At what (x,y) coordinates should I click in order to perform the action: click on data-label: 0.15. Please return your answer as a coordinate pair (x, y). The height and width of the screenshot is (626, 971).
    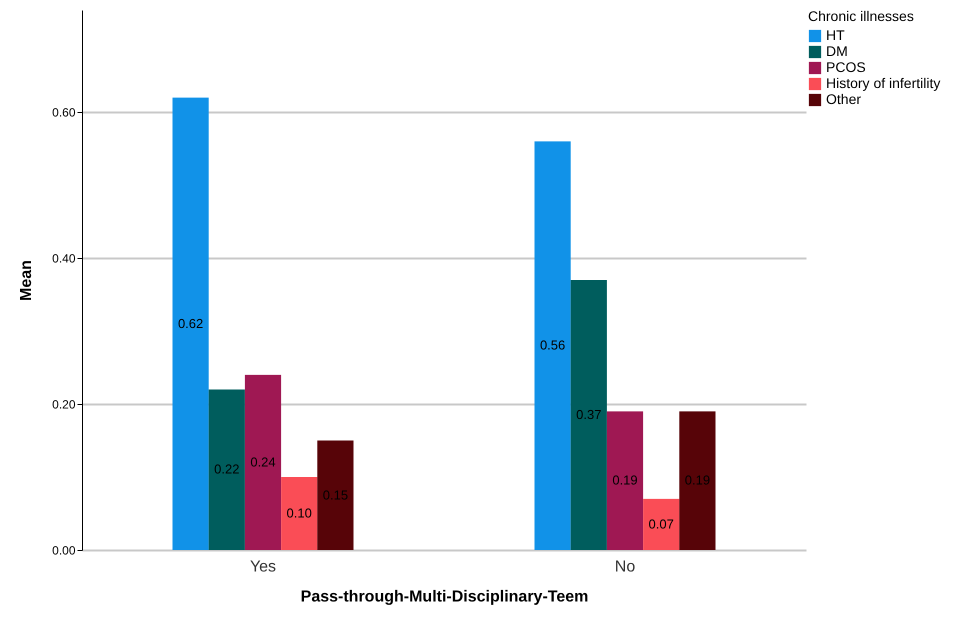
    Looking at the image, I should click on (335, 494).